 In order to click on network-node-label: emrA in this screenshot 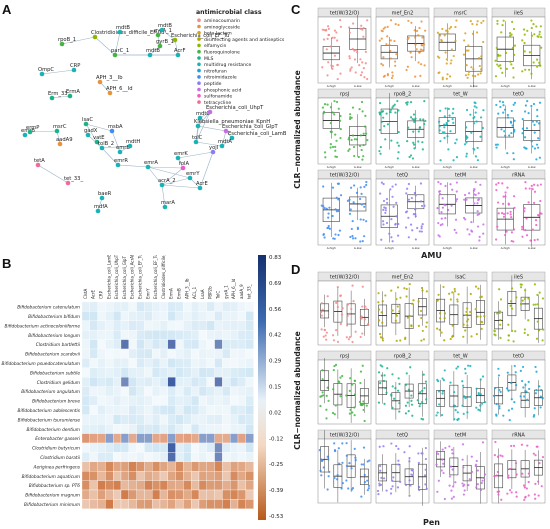, I will do `click(151, 163)`.